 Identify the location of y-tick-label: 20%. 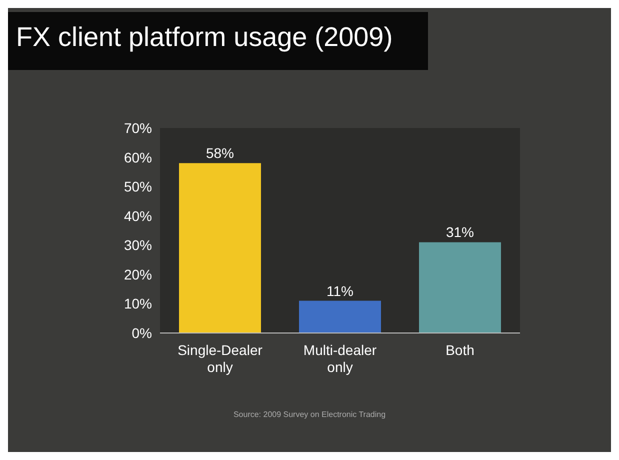
(138, 274).